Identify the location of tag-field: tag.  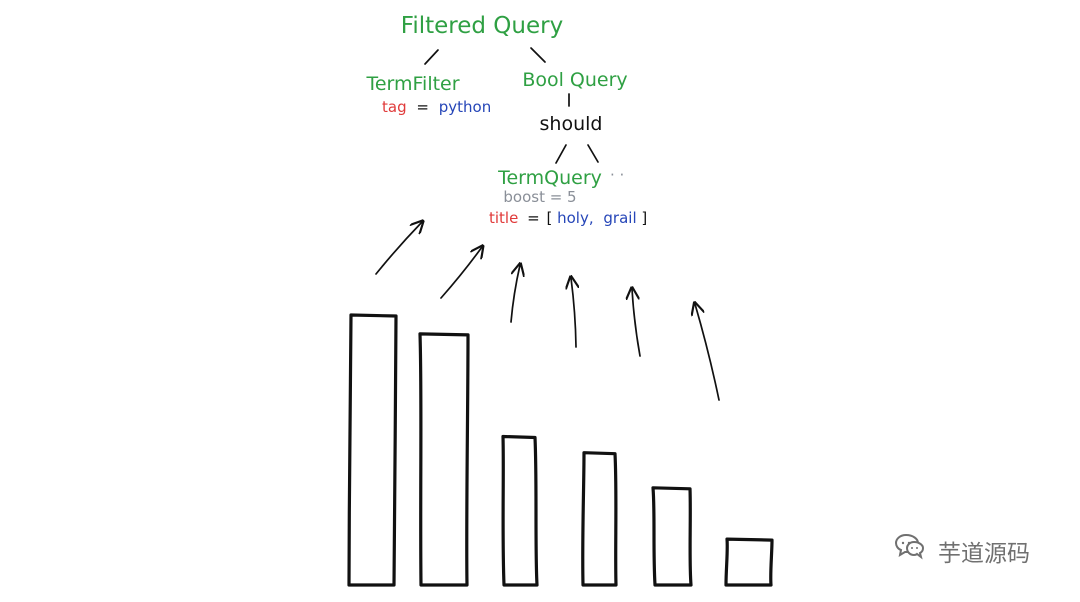
(394, 107).